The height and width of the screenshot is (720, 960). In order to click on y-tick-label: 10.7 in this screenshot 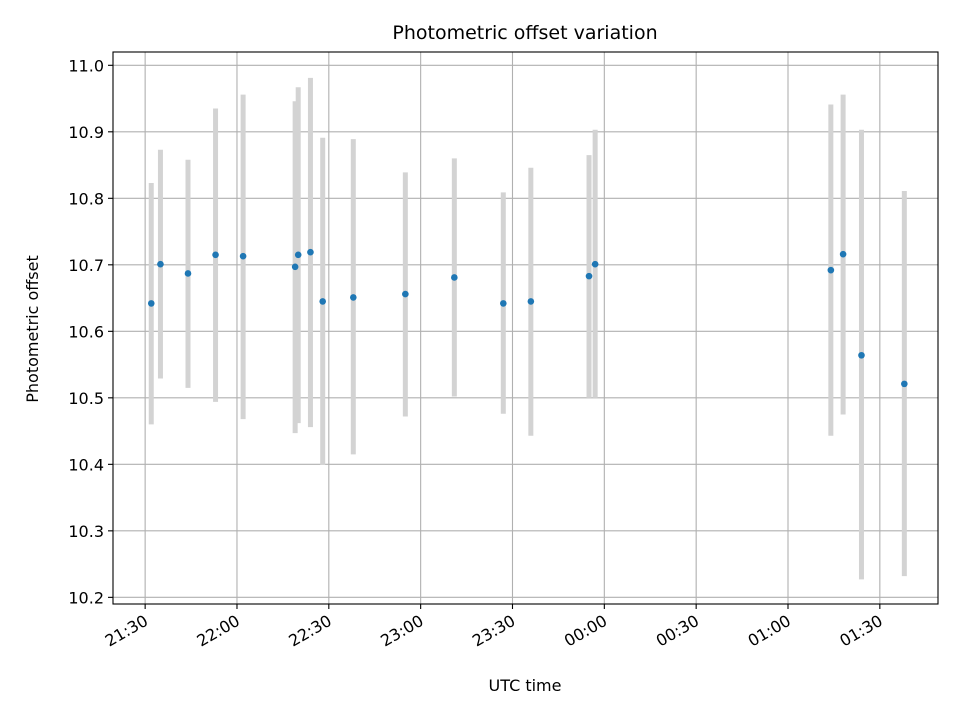, I will do `click(86, 265)`.